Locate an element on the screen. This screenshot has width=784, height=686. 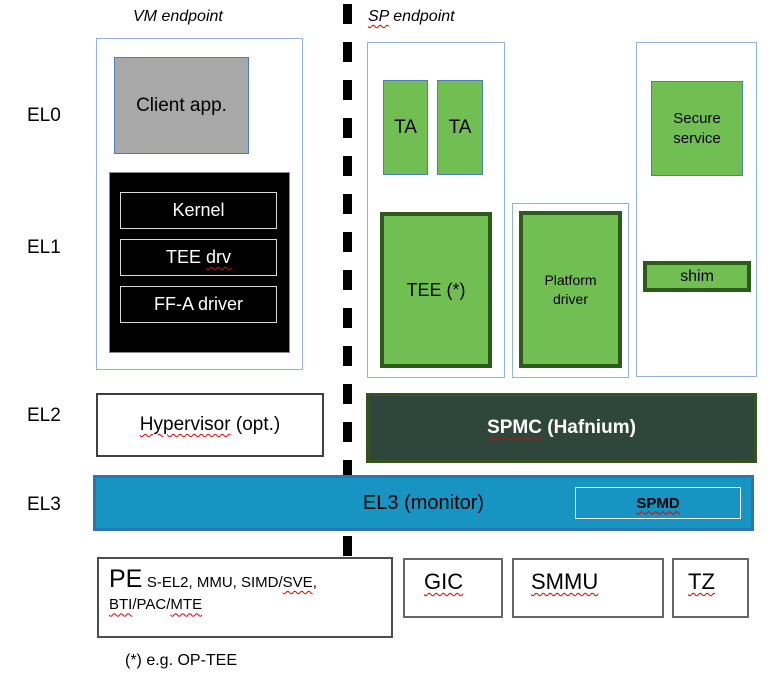
tz-label: TZ is located at coordinates (701, 581).